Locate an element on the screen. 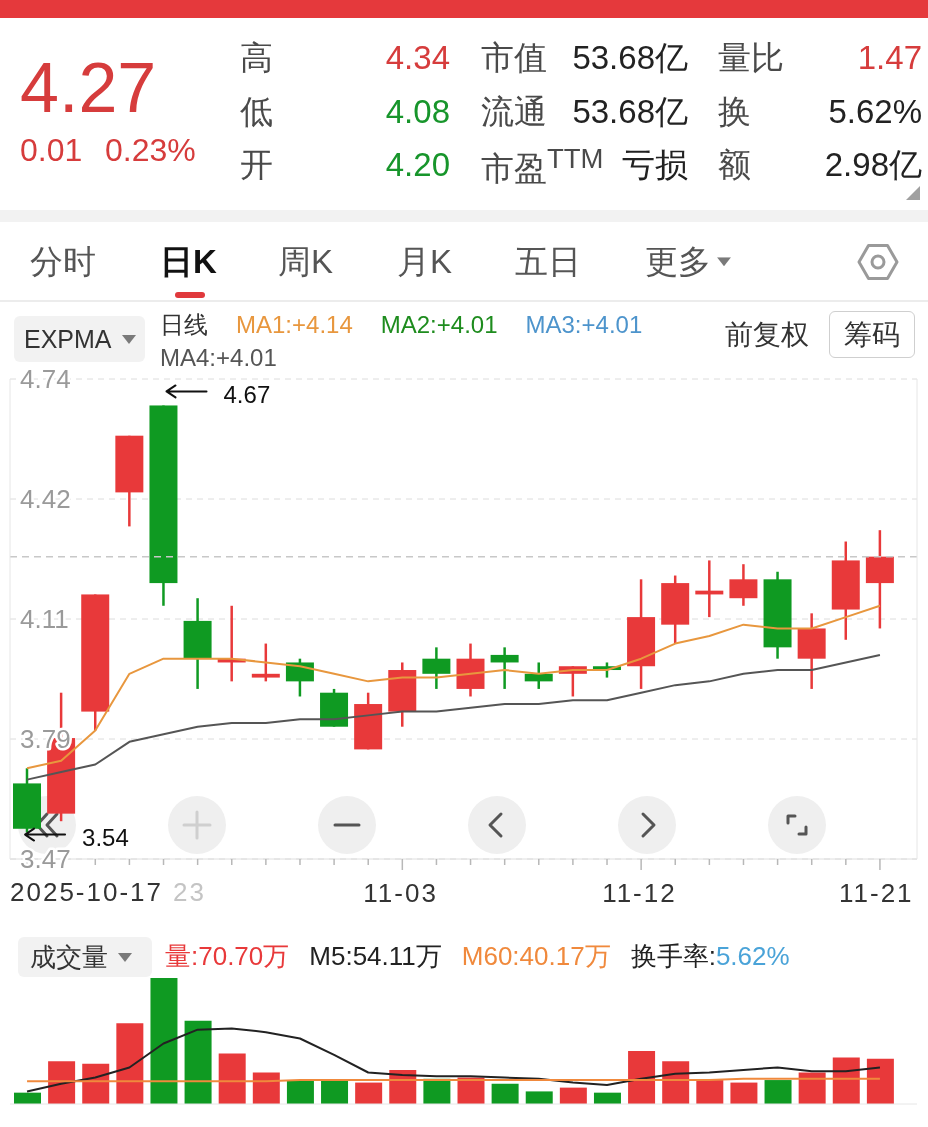  text: 分时 is located at coordinates (63, 262).